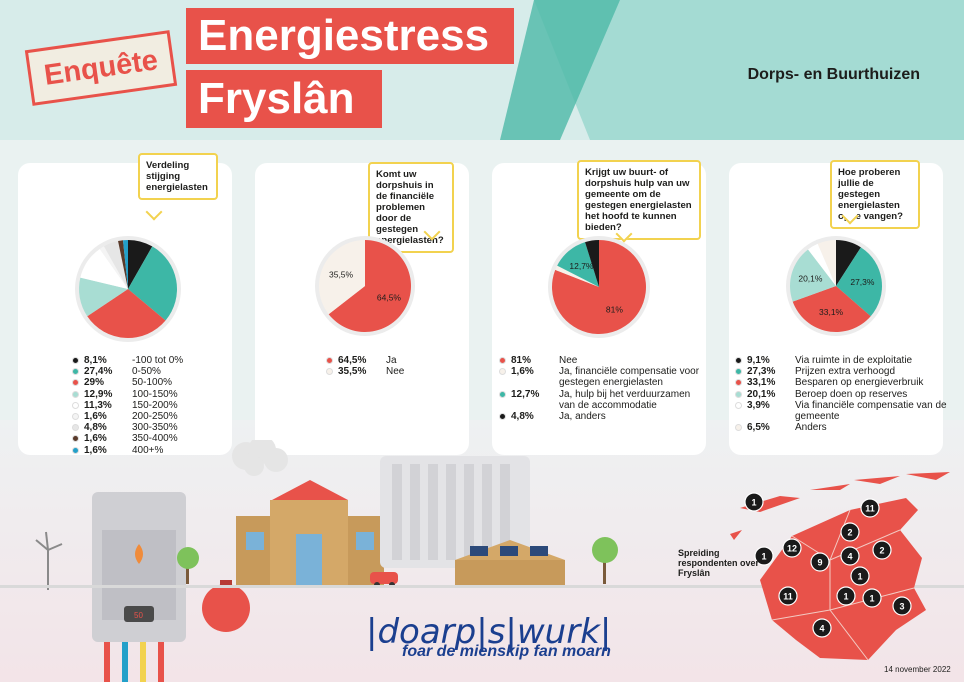 The width and height of the screenshot is (964, 682). Describe the element at coordinates (352, 372) in the screenshot. I see `legend-value: 35,5%` at that location.